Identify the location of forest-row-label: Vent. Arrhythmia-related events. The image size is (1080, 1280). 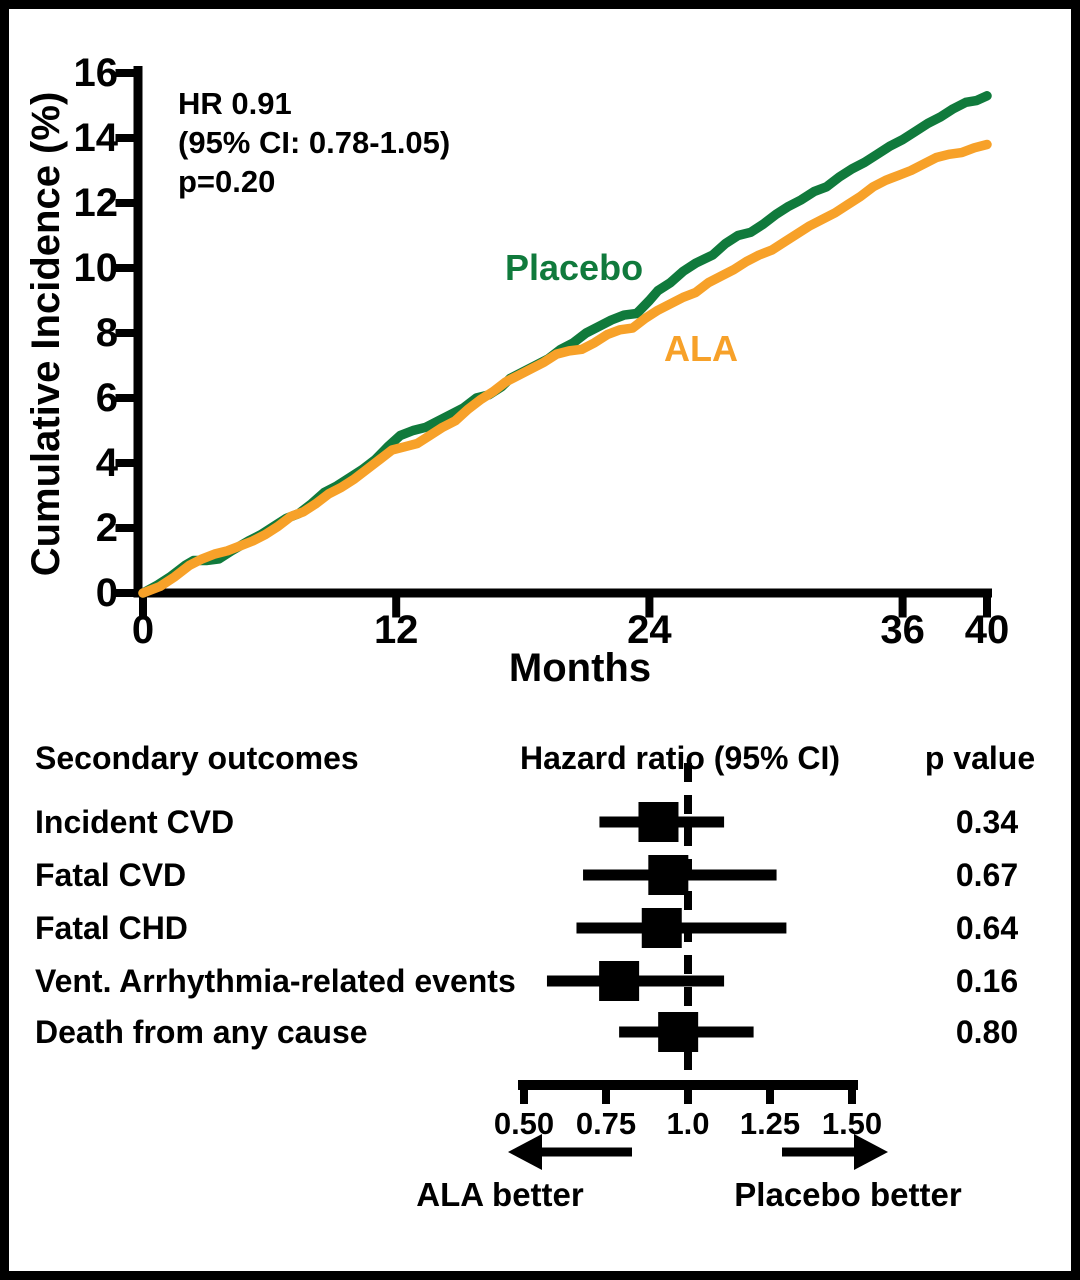
(275, 981).